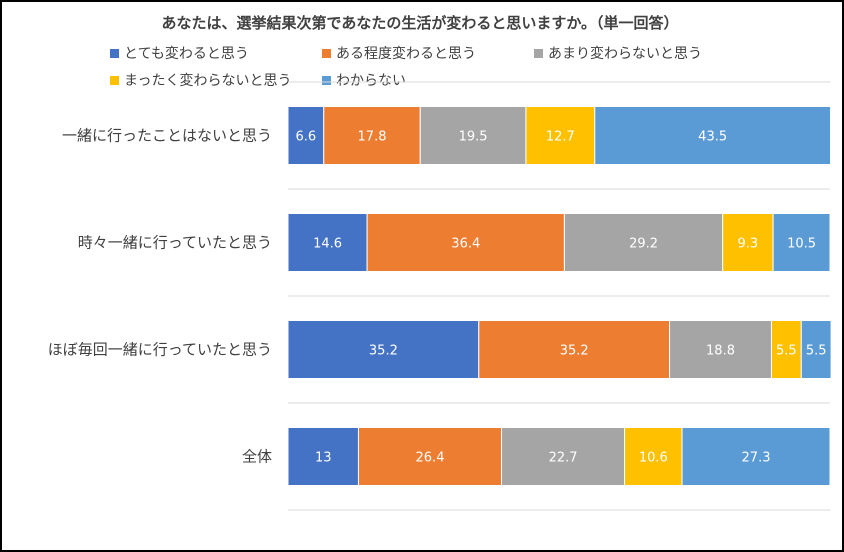 The width and height of the screenshot is (844, 552). What do you see at coordinates (167, 136) in the screenshot?
I see `category-label: 一緒に行ったことはないと思う` at bounding box center [167, 136].